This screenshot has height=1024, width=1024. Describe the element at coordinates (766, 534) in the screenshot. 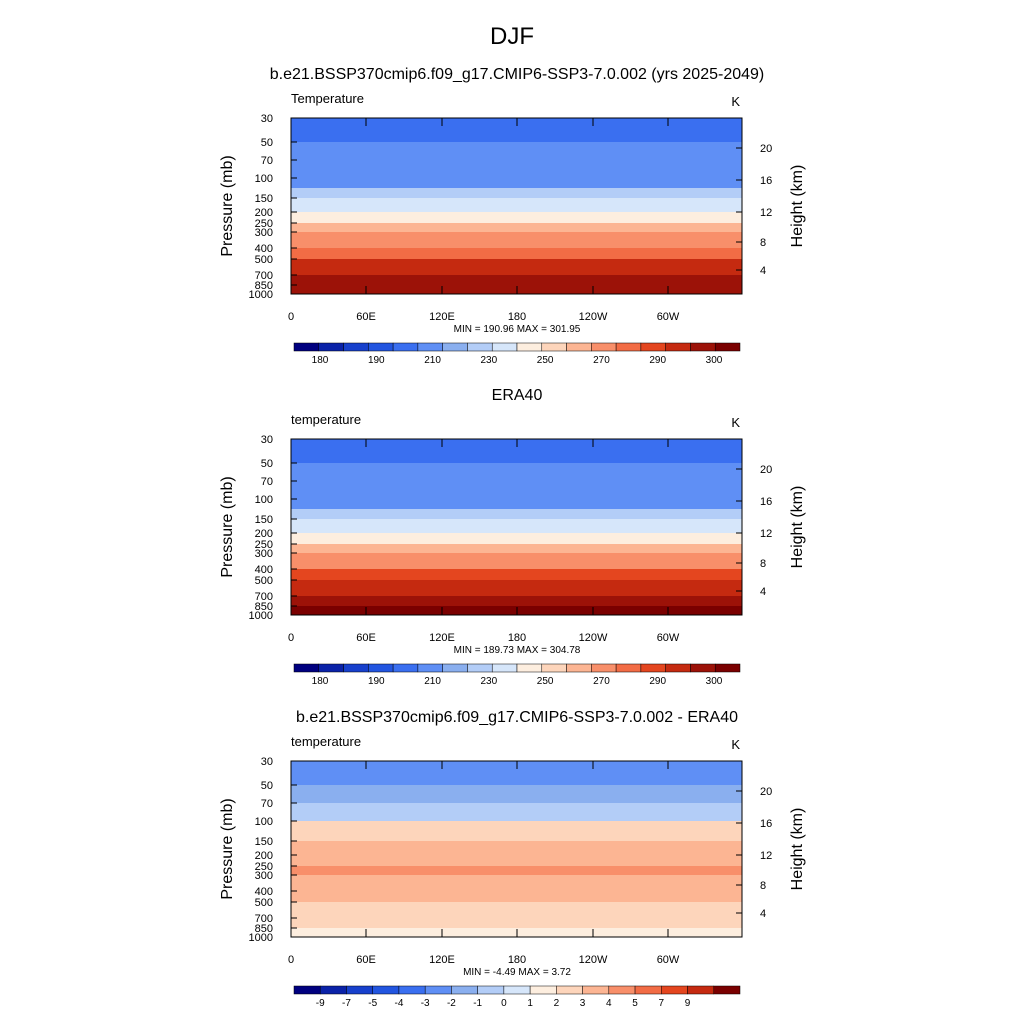

I see `y2-tick-label: 12` at that location.